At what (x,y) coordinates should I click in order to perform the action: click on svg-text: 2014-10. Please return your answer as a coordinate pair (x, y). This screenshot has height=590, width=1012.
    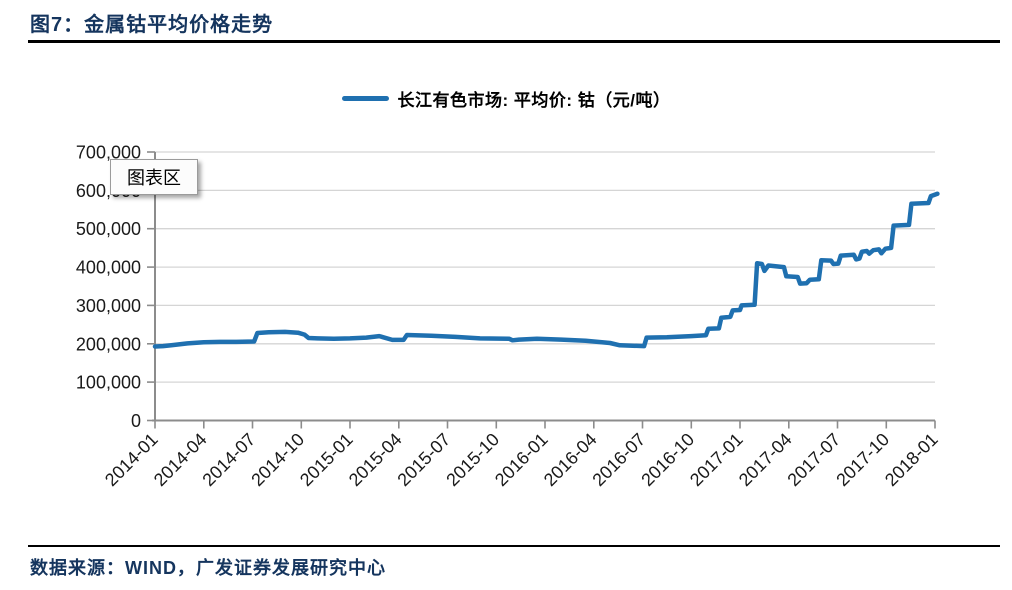
    Looking at the image, I should click on (277, 459).